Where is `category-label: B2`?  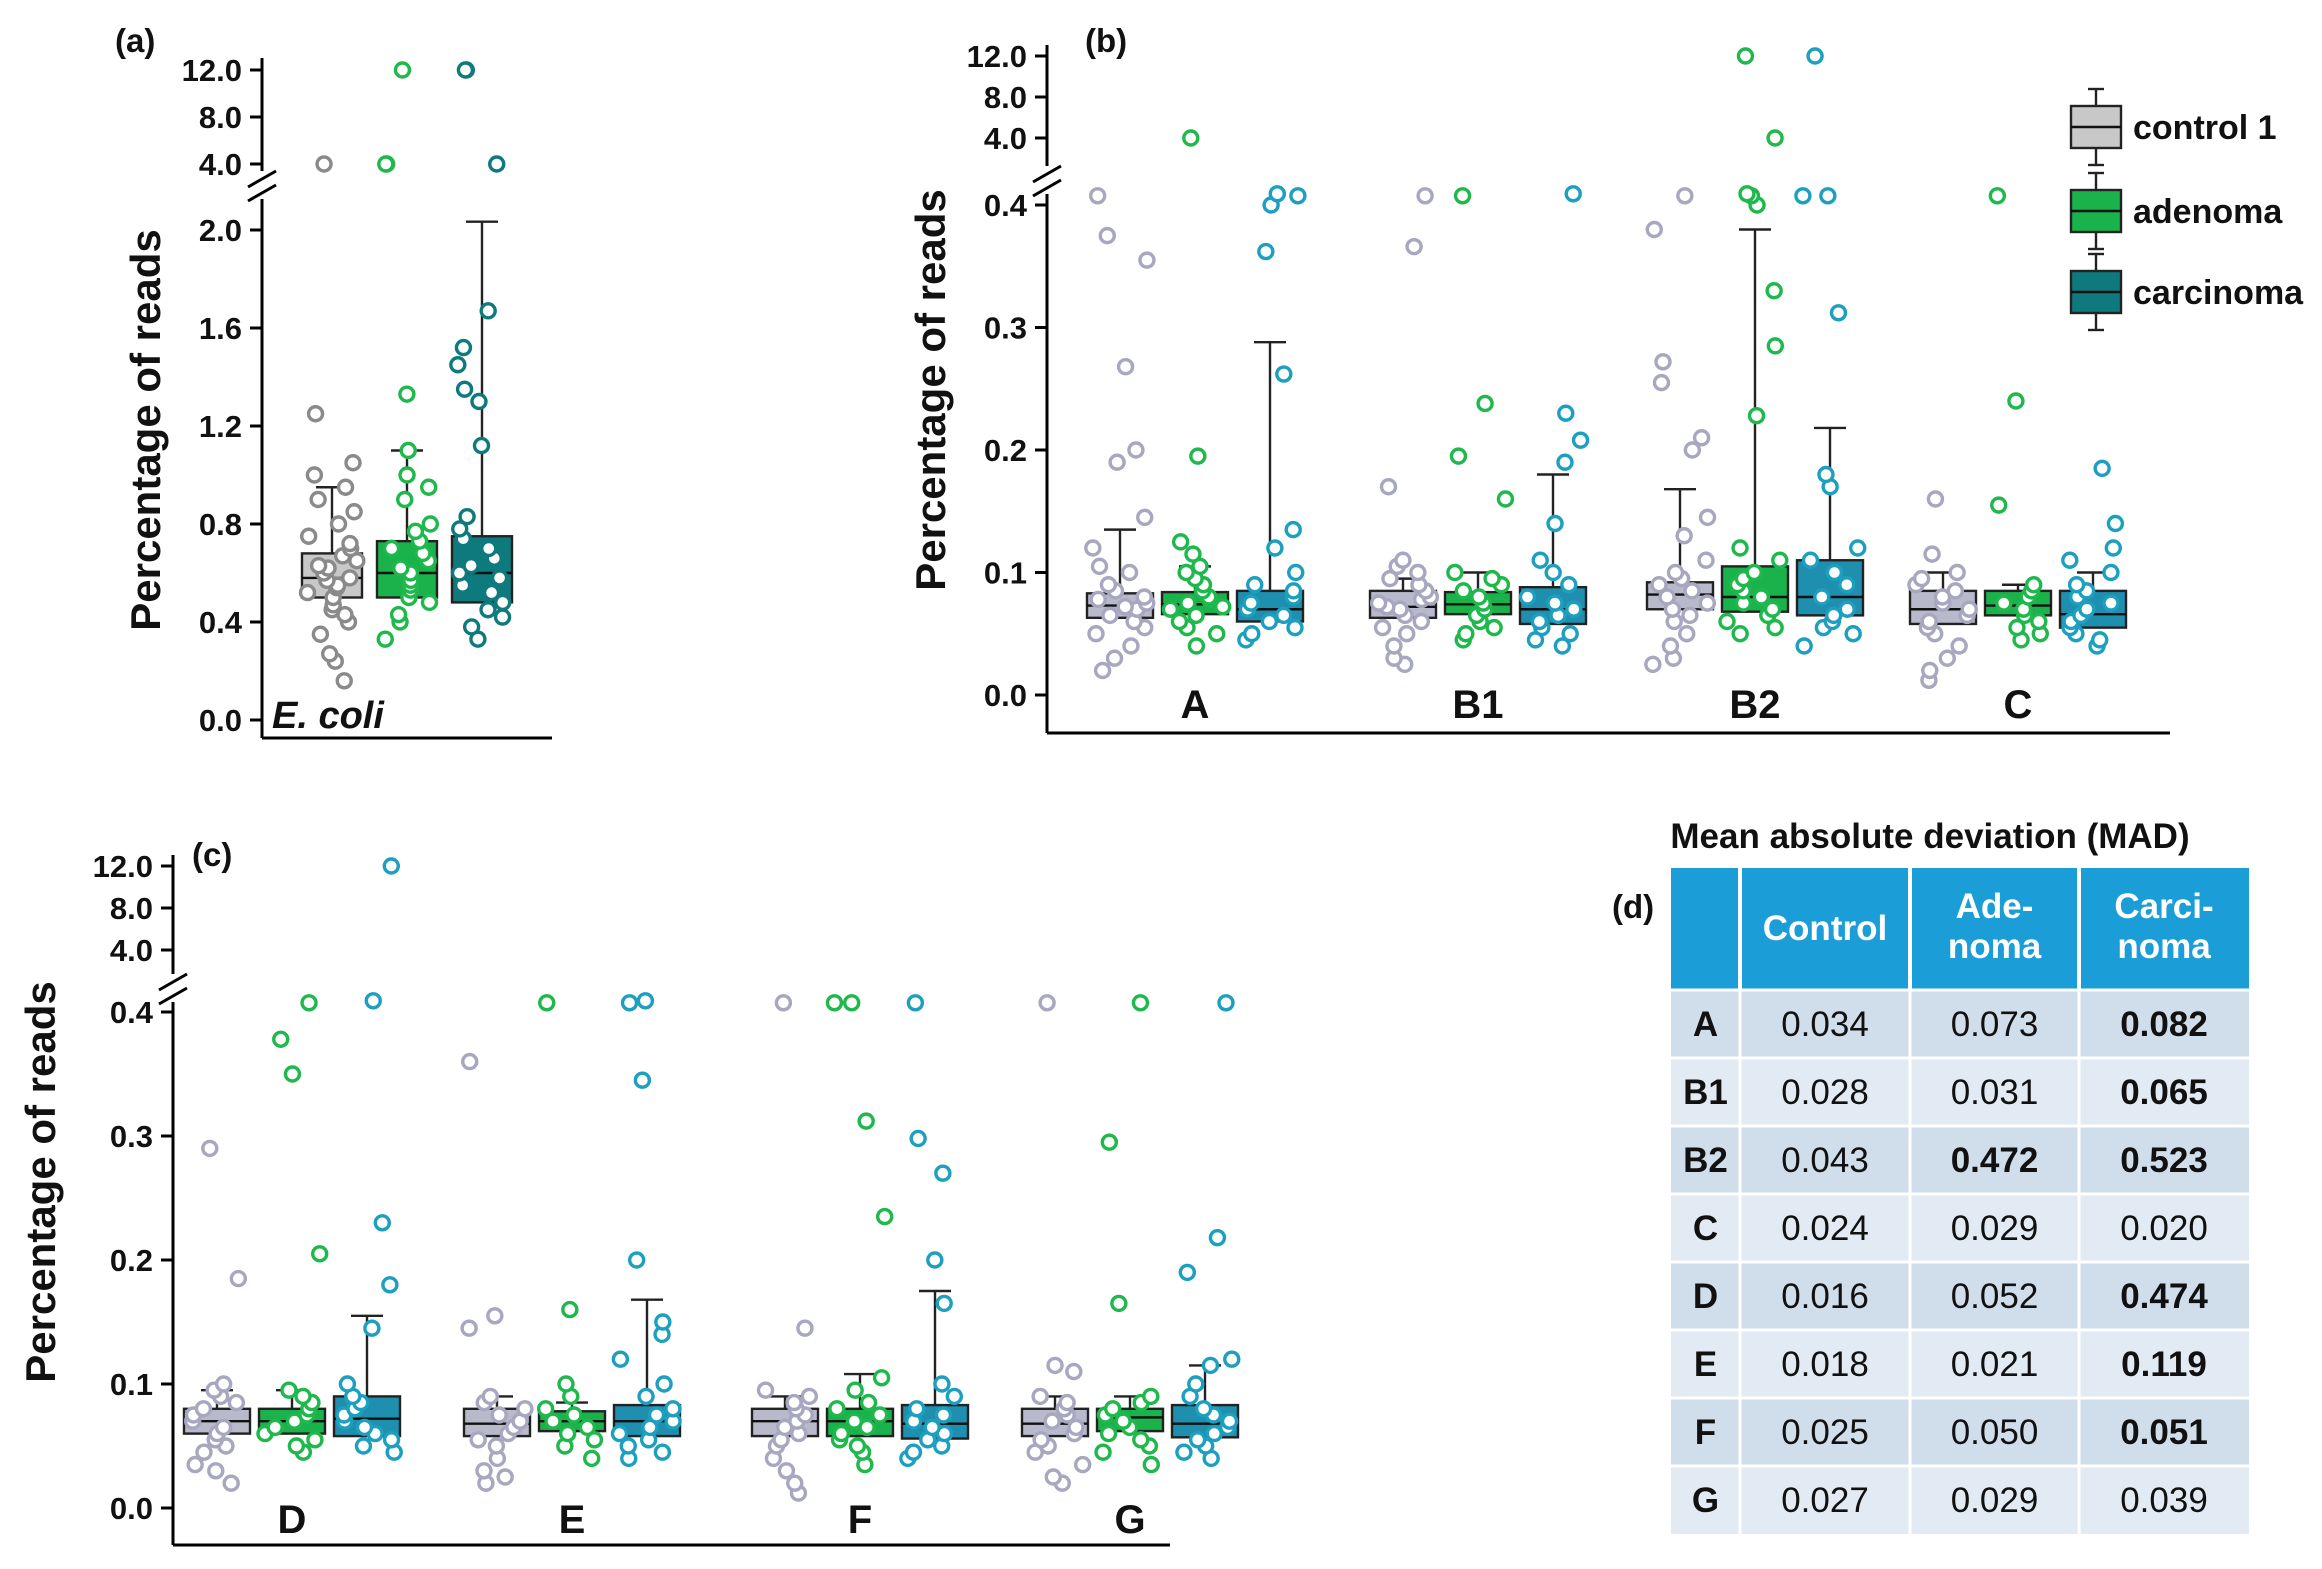 category-label: B2 is located at coordinates (1754, 705).